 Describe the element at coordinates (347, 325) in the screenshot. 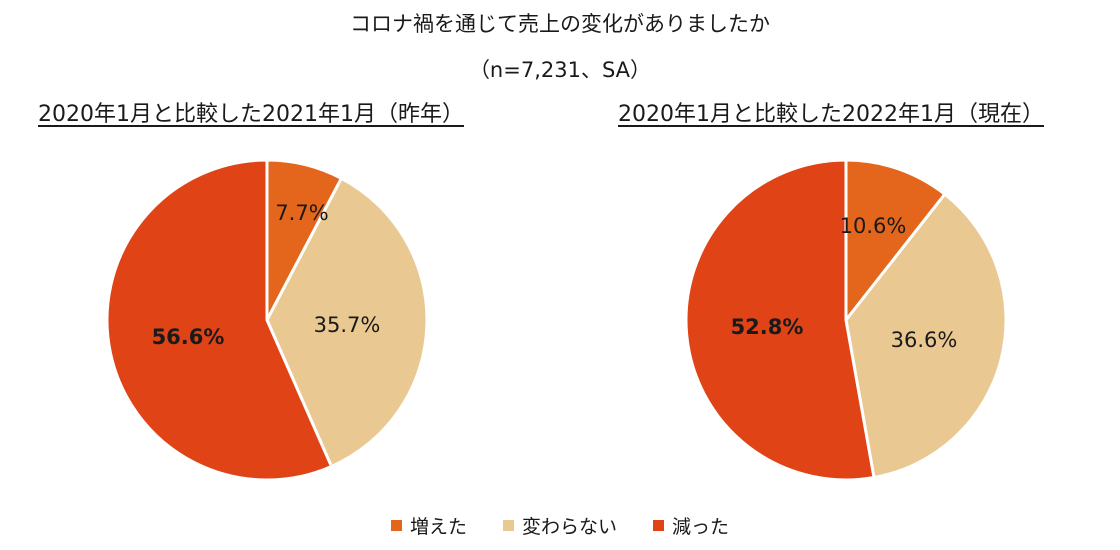

I see `pie-2021-label-unchanged: 35.7%` at that location.